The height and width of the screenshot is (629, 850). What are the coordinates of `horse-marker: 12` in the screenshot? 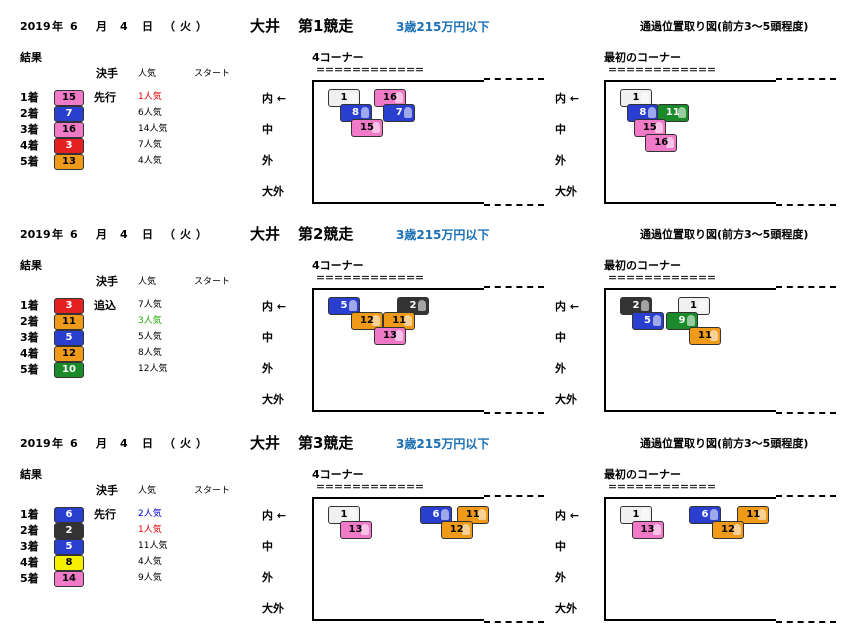 It's located at (367, 321).